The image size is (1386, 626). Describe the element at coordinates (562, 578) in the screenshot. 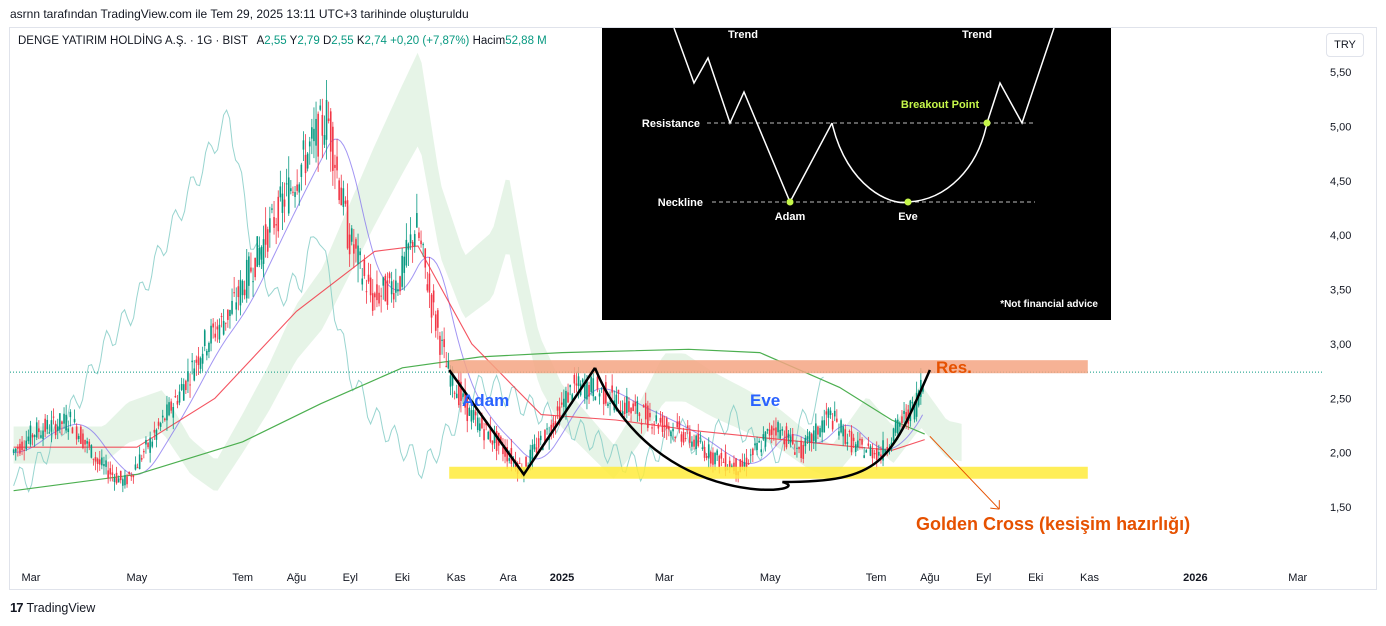

I see `x-tick-label: 2025` at that location.